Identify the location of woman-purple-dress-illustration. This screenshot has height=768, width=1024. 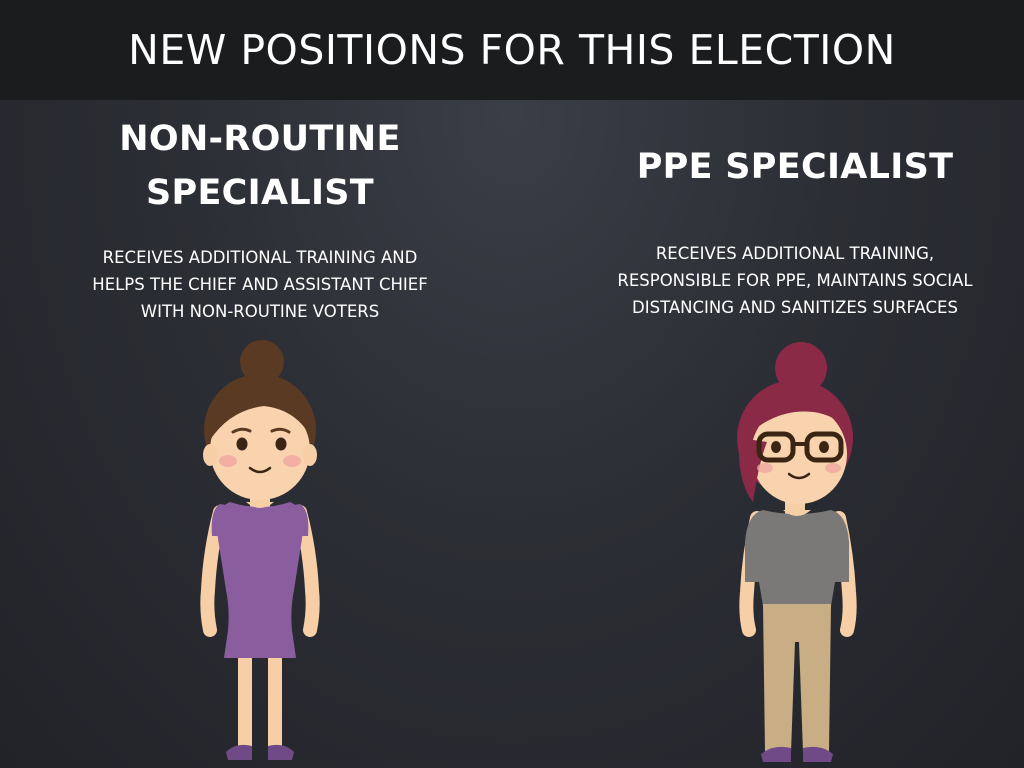
(260, 550).